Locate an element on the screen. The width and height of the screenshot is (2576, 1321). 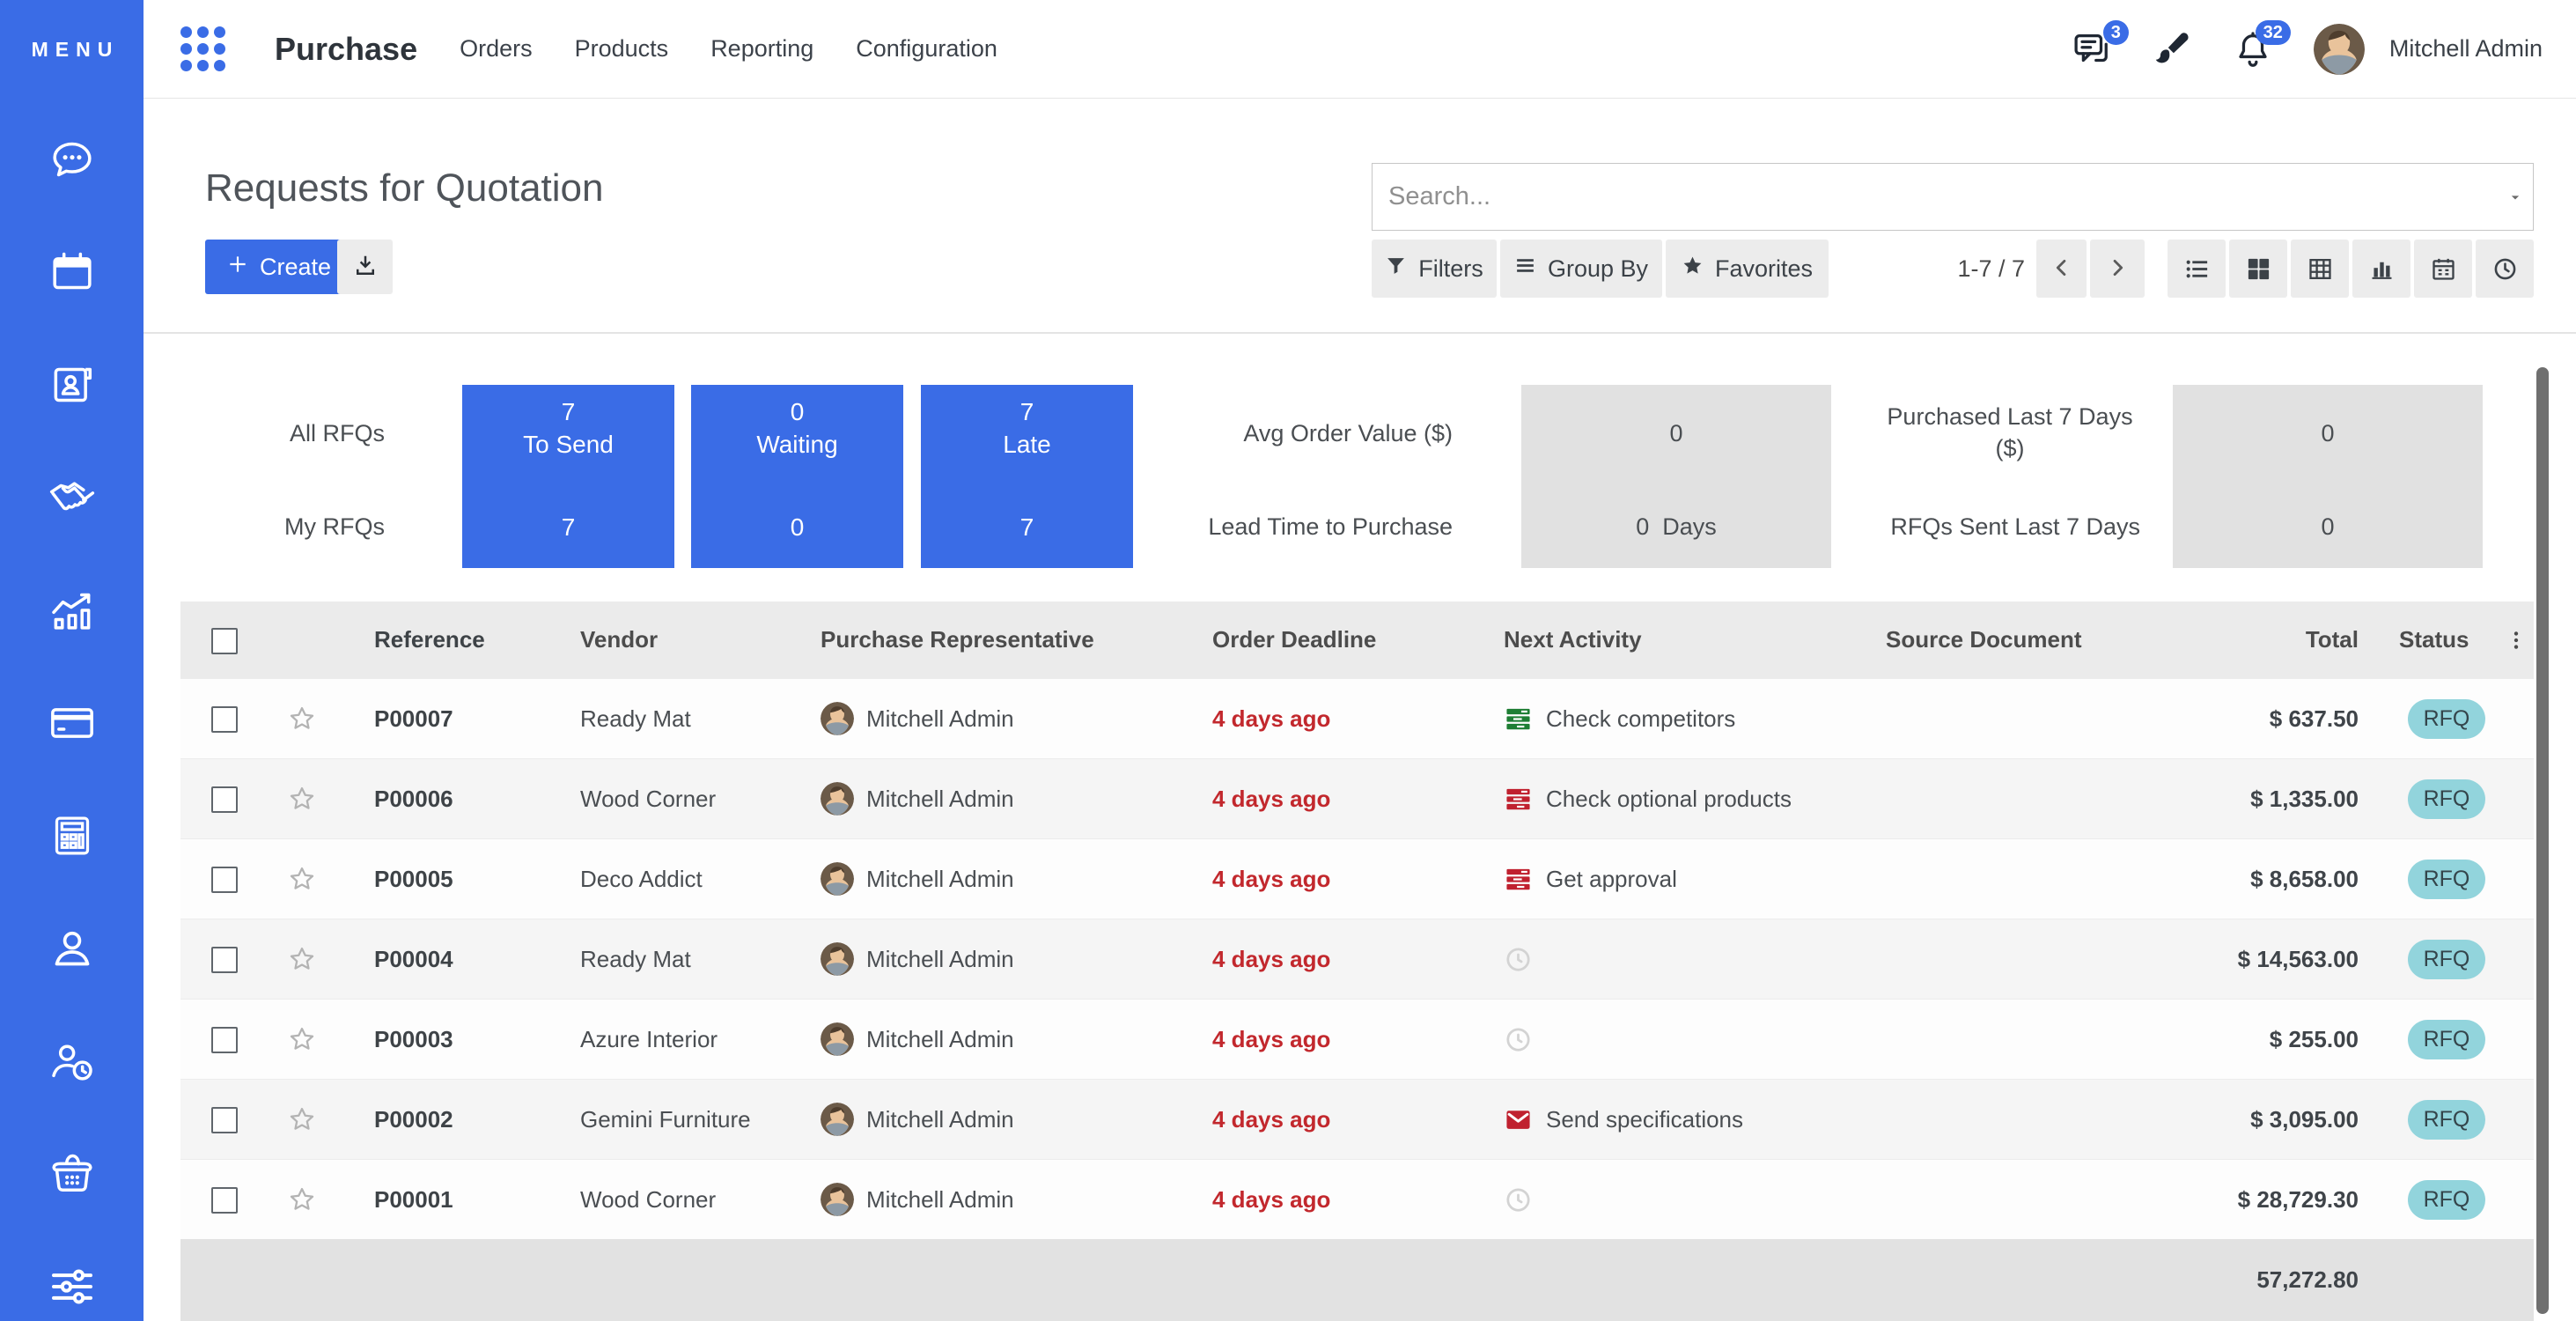
column-header-reference: Reference is located at coordinates (429, 640).